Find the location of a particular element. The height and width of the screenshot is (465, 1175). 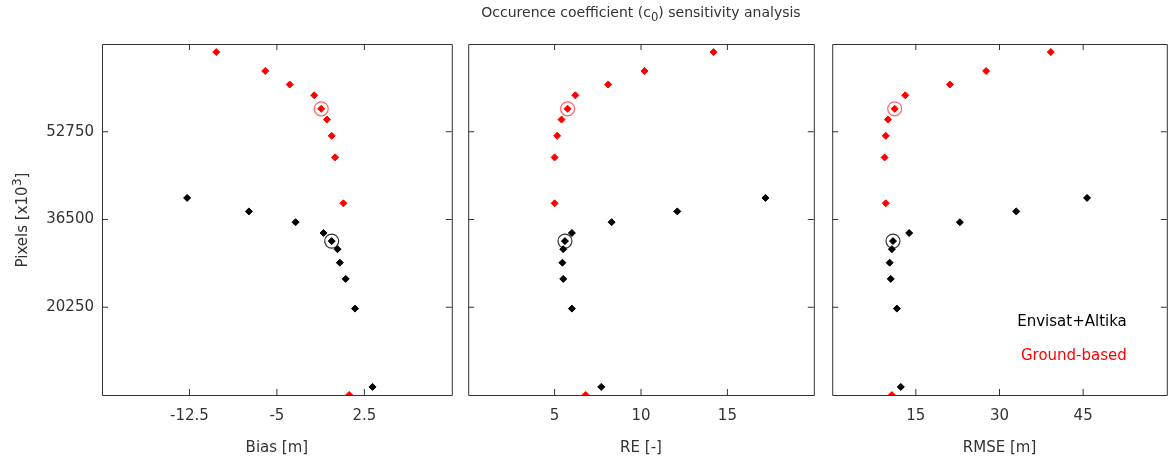

x-axis-title: Bias [m] is located at coordinates (277, 446).